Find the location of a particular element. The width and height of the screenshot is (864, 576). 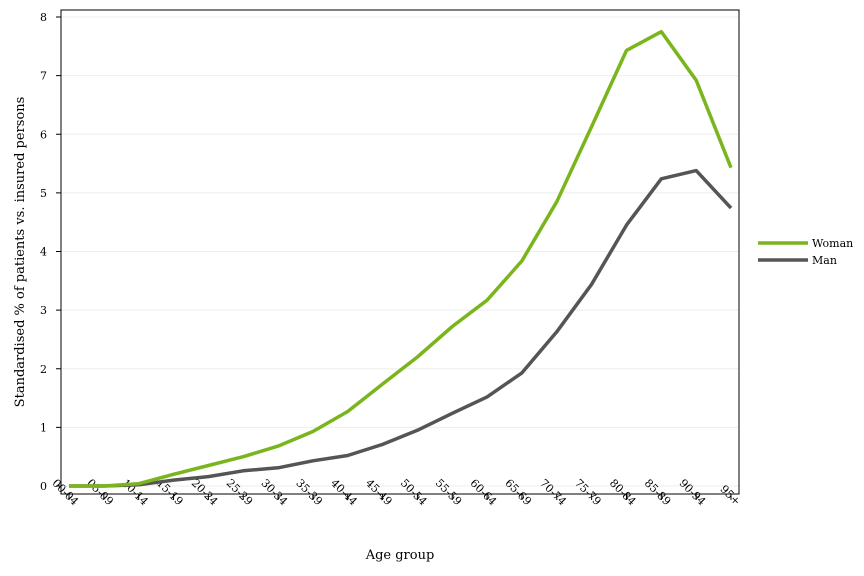

legend-label-man: Man is located at coordinates (824, 260).